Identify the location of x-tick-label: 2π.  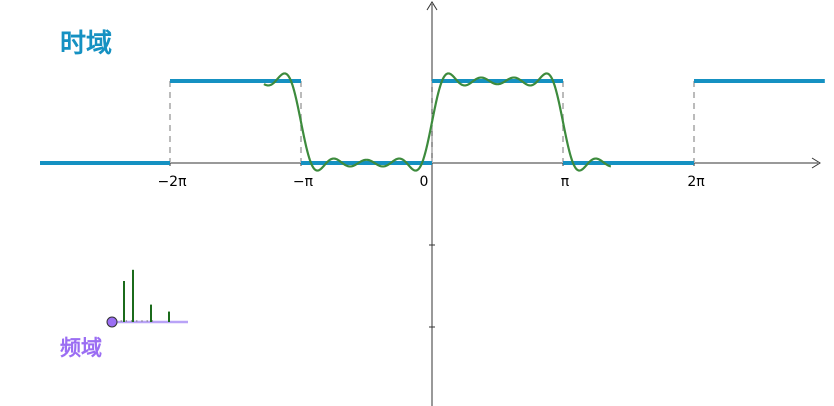
(696, 182).